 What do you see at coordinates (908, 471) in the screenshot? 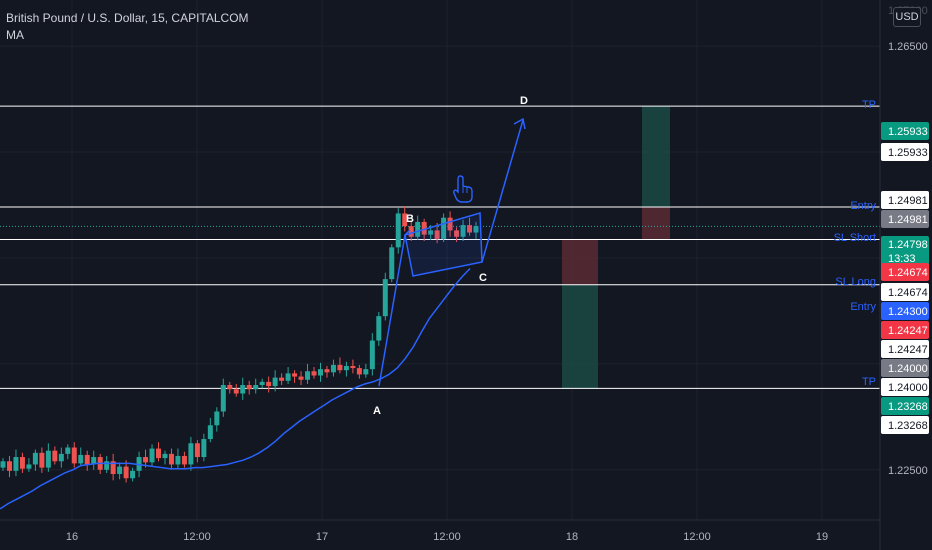
I see `price-axis-tick-label: 1.22500` at bounding box center [908, 471].